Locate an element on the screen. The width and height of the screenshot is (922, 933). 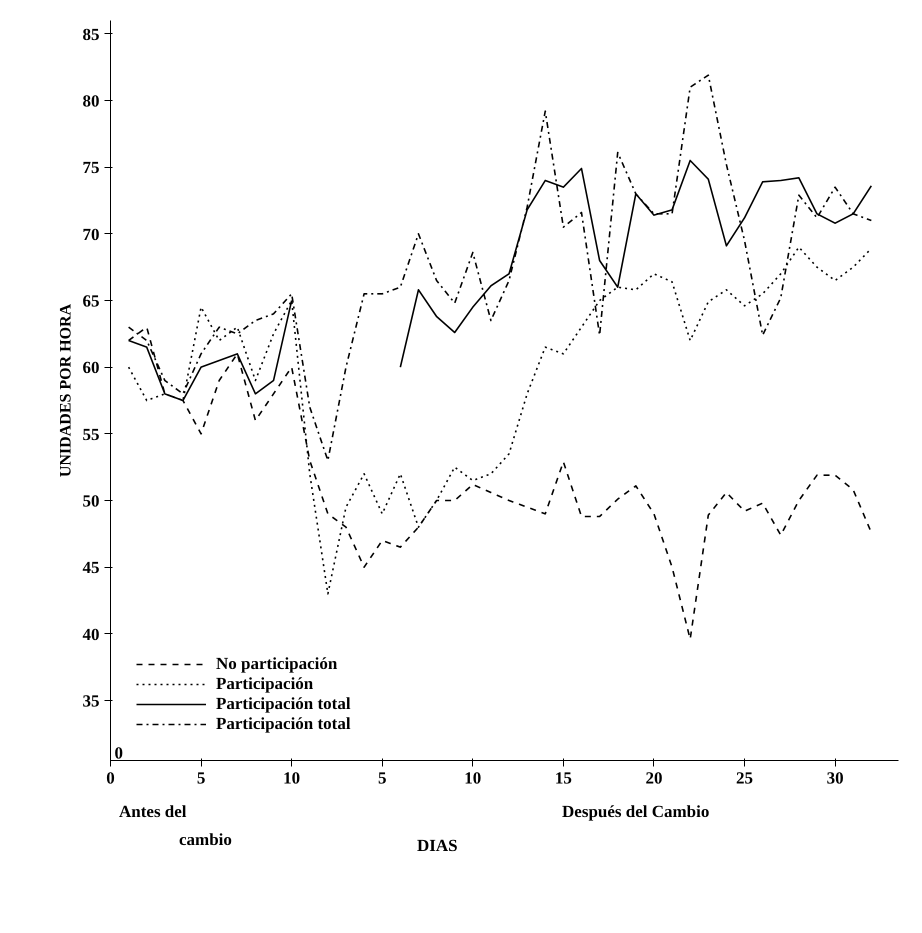
annotation: 0 is located at coordinates (118, 753).